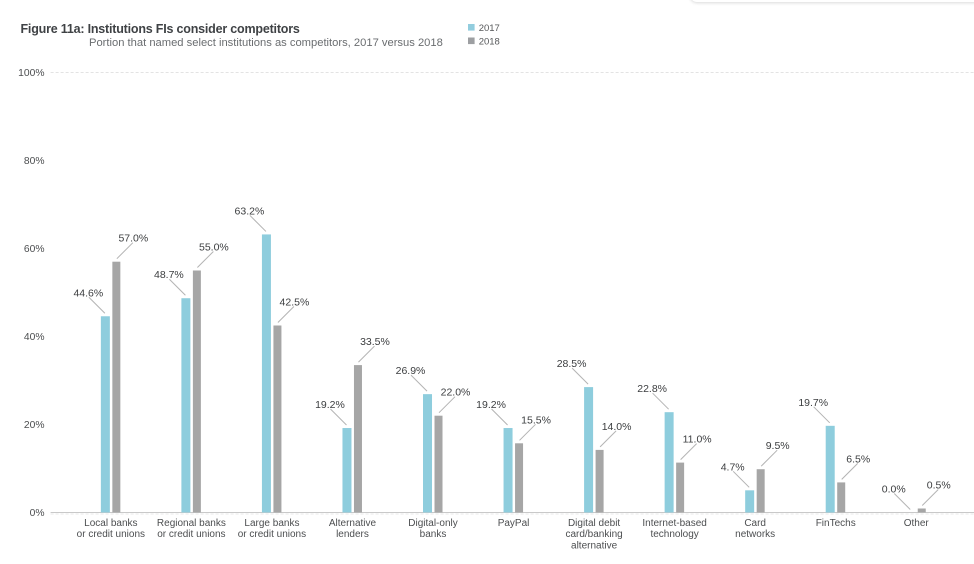 The height and width of the screenshot is (564, 974). What do you see at coordinates (858, 459) in the screenshot?
I see `svg-text: 6.5%` at bounding box center [858, 459].